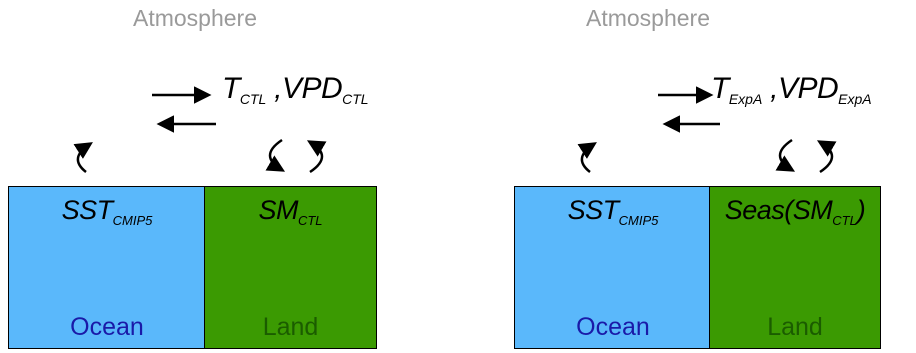 Image resolution: width=916 pixels, height=353 pixels. Describe the element at coordinates (355, 99) in the screenshot. I see `vpd-subscript: CTL` at that location.